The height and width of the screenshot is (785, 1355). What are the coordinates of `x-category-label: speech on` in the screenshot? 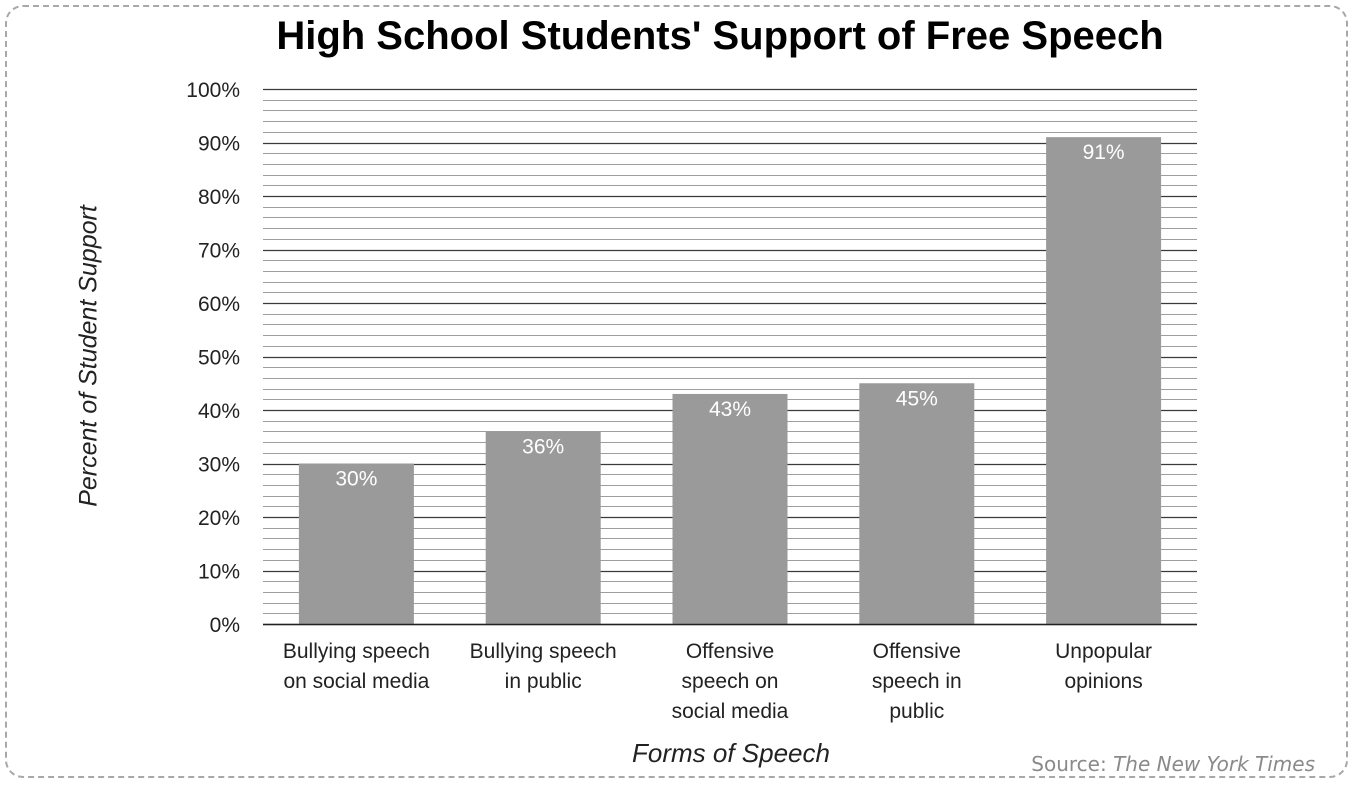 It's located at (730, 681).